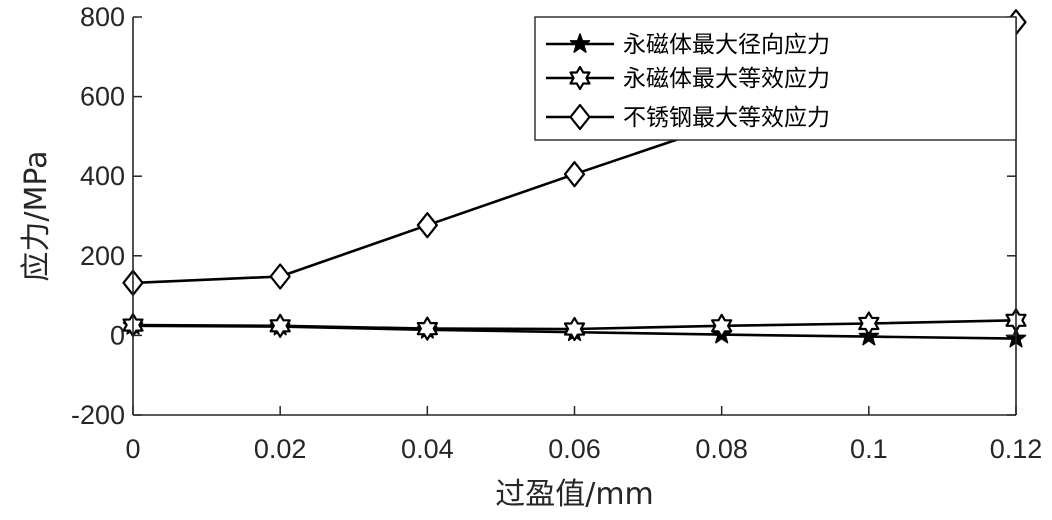 Image resolution: width=1052 pixels, height=520 pixels. Describe the element at coordinates (102, 176) in the screenshot. I see `y-tick-label: 400` at that location.